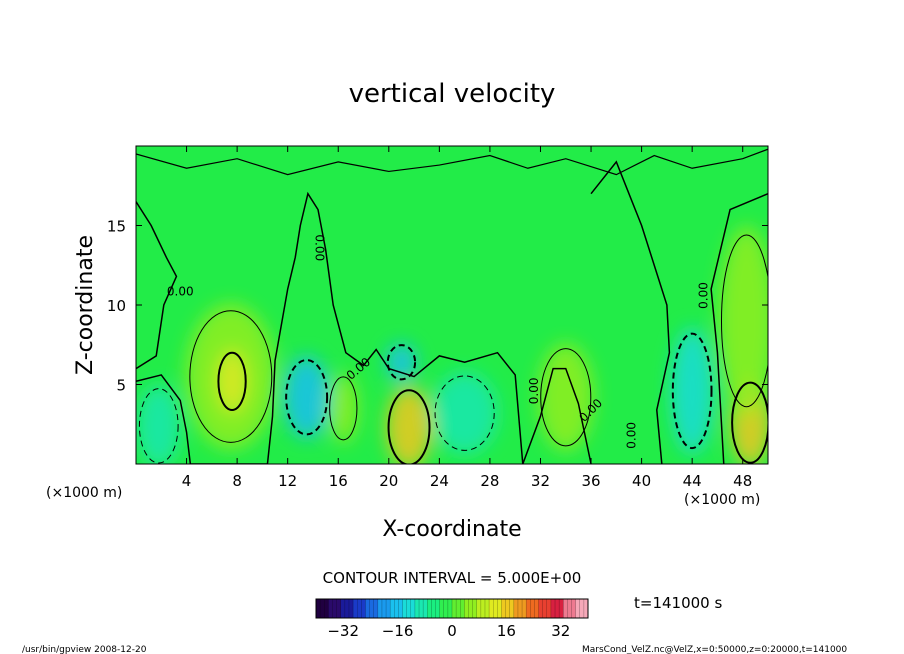  I want to click on x-tick-label: 16, so click(338, 481).